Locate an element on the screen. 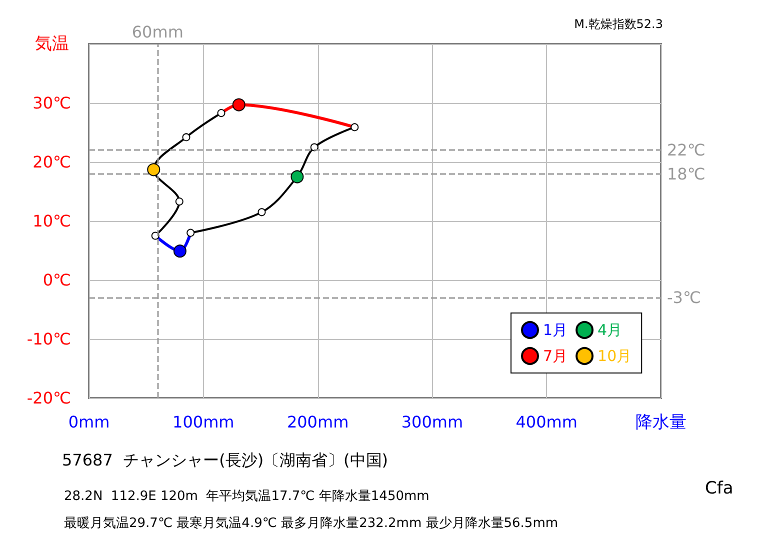  y-tick-label: 0℃ is located at coordinates (56, 280).